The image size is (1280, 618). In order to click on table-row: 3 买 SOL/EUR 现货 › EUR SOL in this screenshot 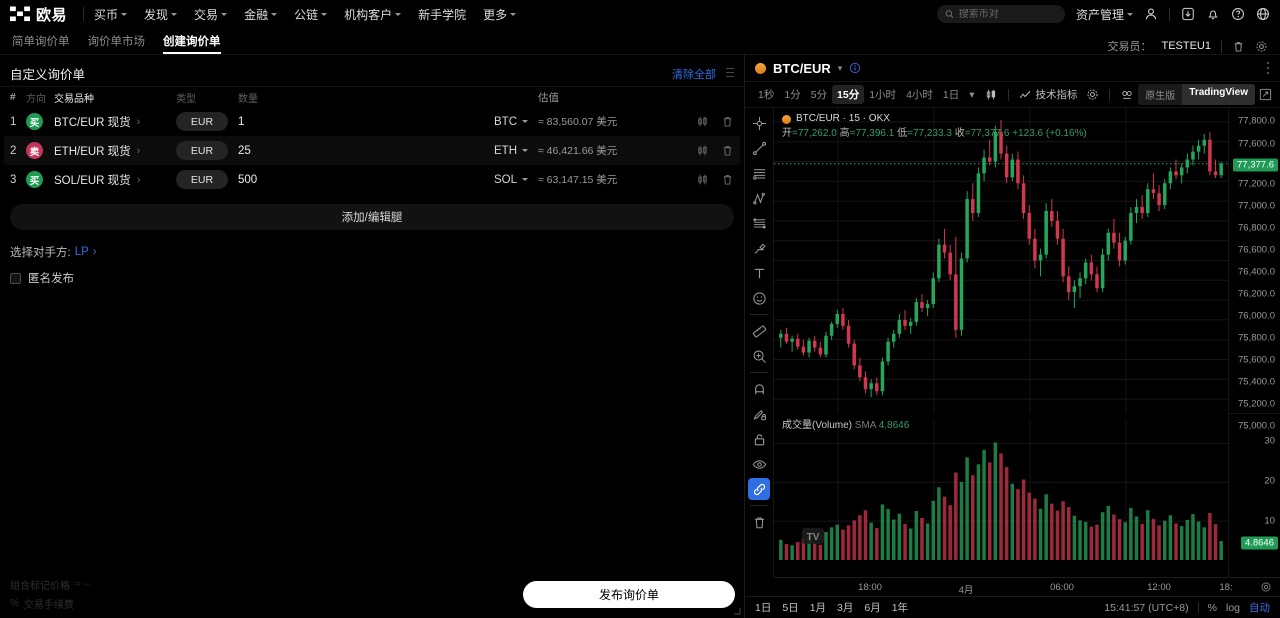, I will do `click(372, 179)`.